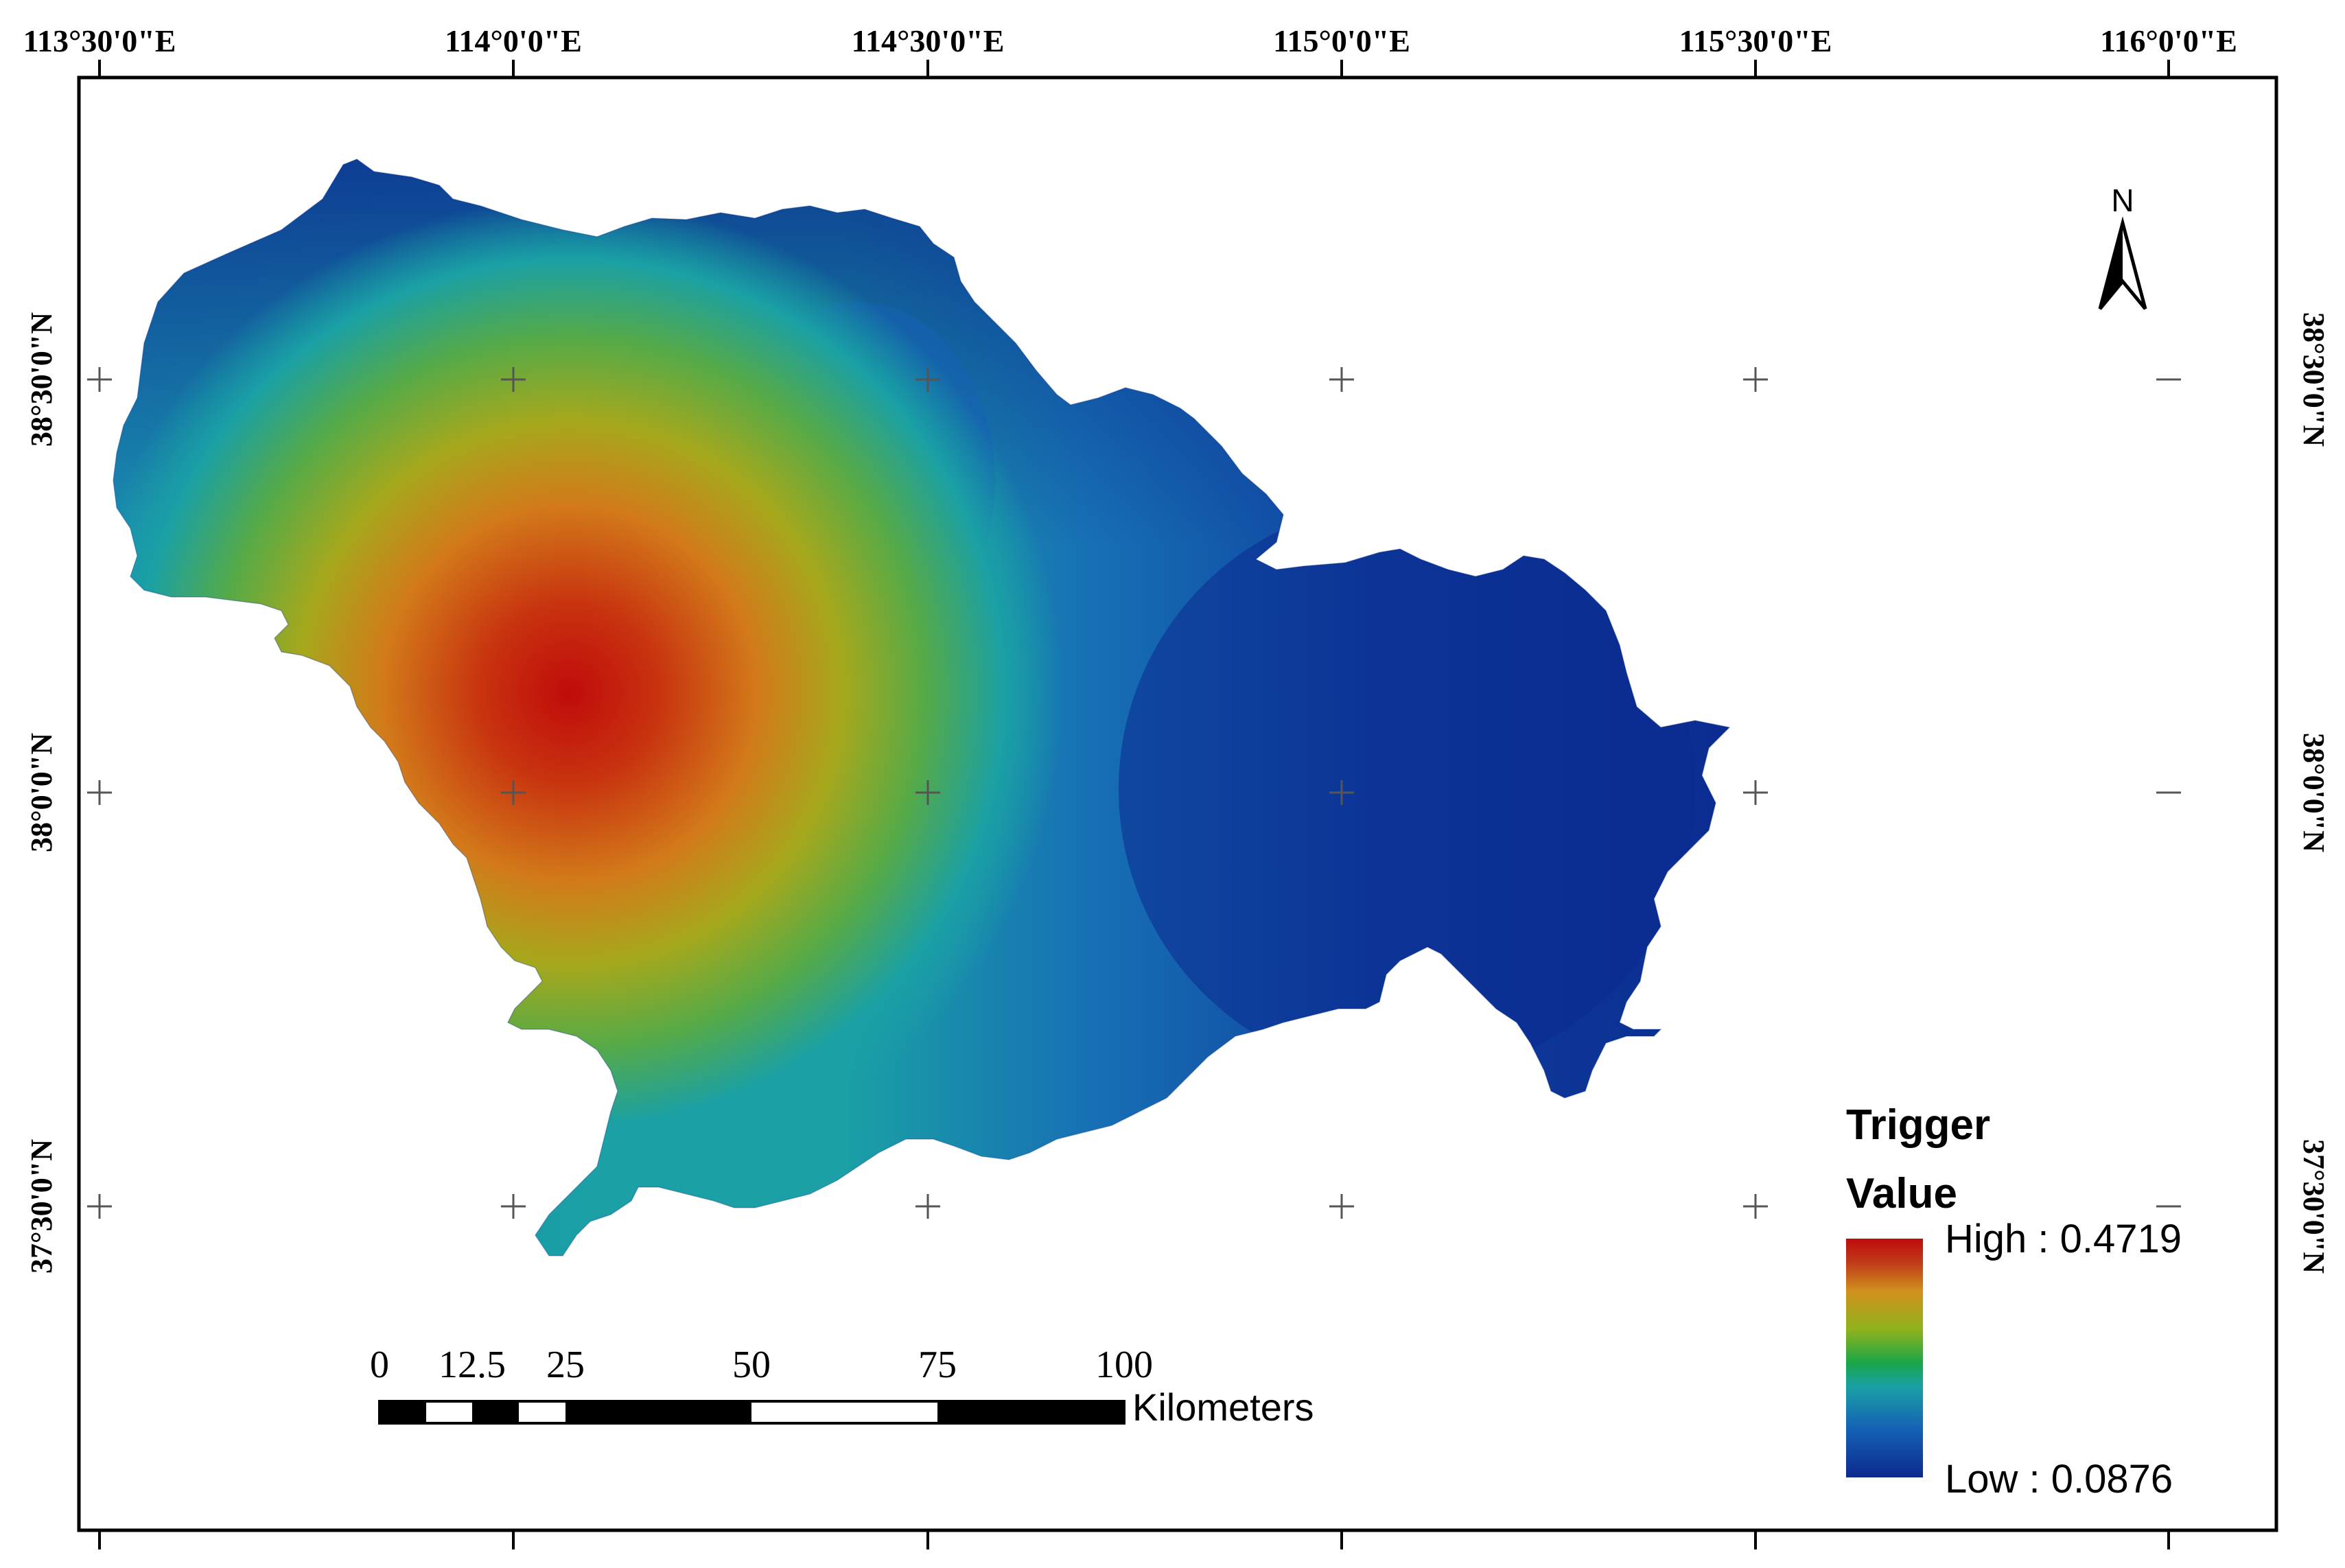  I want to click on lat-label-right-38-00: 38°0'0"N, so click(2314, 792).